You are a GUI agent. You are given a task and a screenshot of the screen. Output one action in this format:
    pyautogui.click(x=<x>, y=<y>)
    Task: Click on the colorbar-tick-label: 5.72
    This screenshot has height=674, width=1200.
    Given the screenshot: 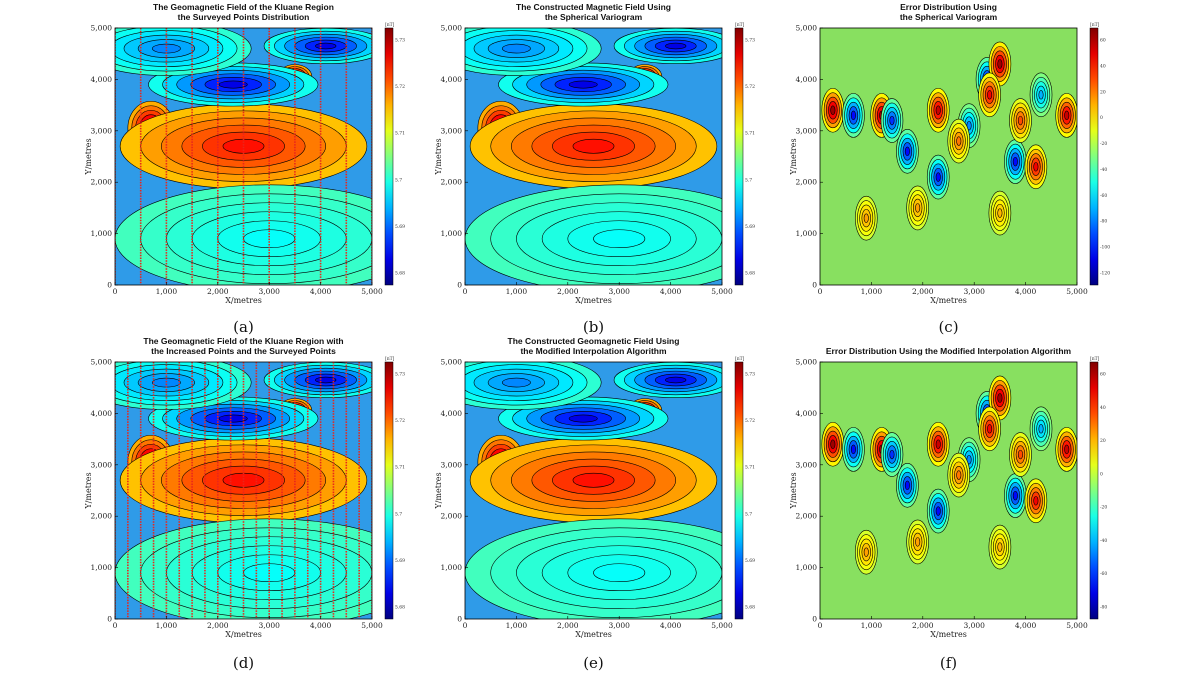 What is the action you would take?
    pyautogui.click(x=400, y=87)
    